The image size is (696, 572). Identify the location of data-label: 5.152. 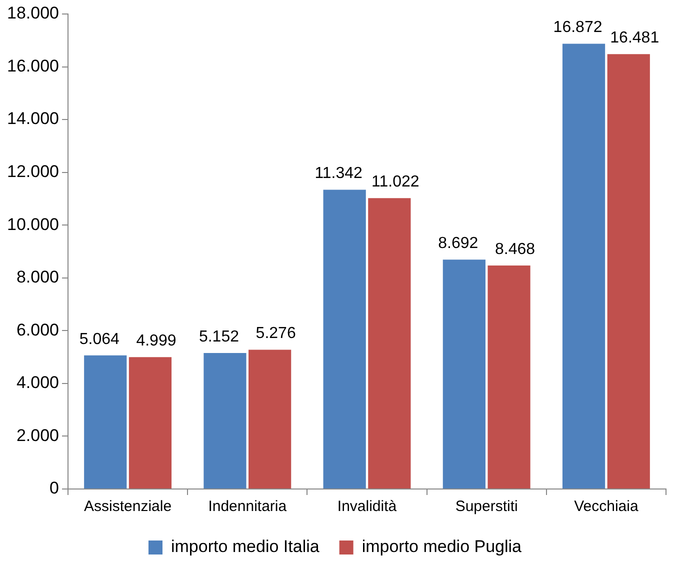
(219, 337).